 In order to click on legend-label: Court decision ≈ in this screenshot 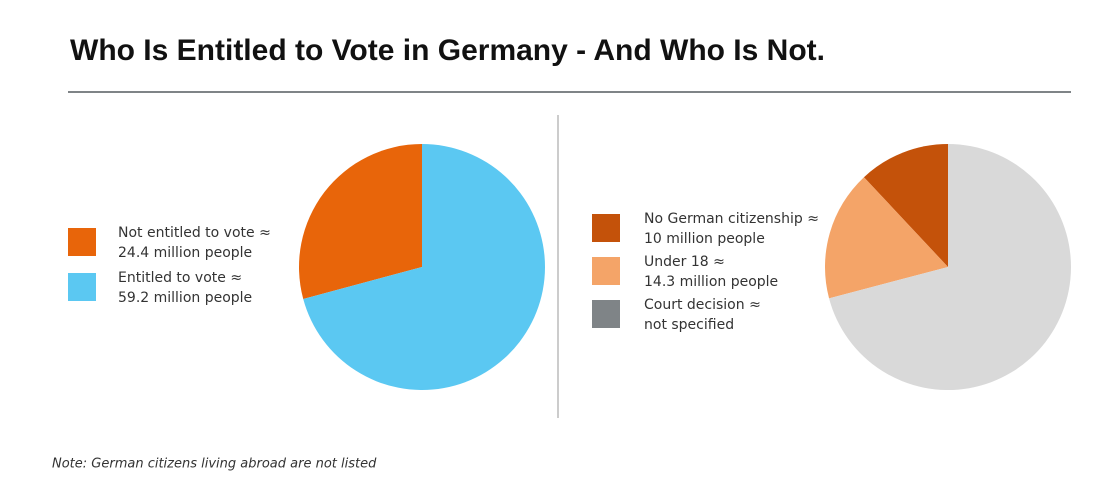, I will do `click(702, 305)`.